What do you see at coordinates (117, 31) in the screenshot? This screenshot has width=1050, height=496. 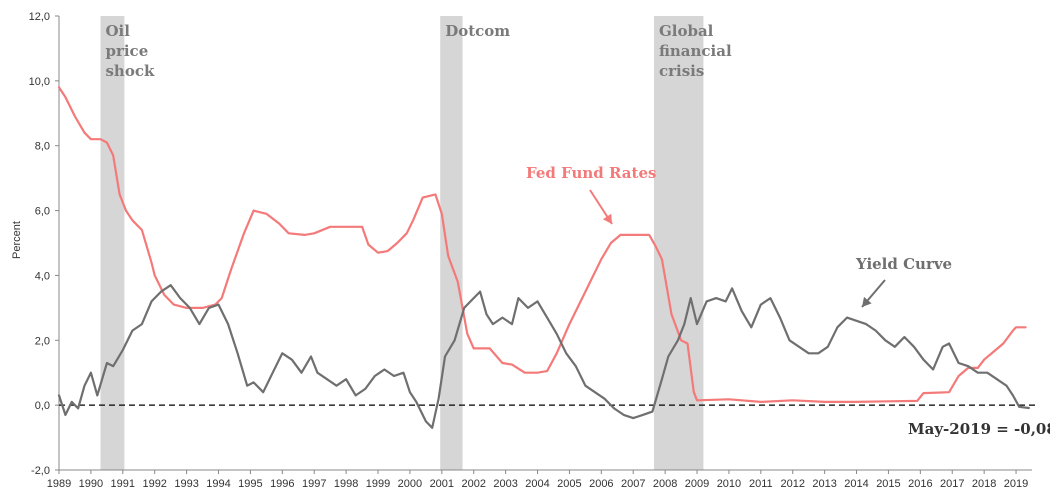 I see `recession-label-0-line-0: Oil` at bounding box center [117, 31].